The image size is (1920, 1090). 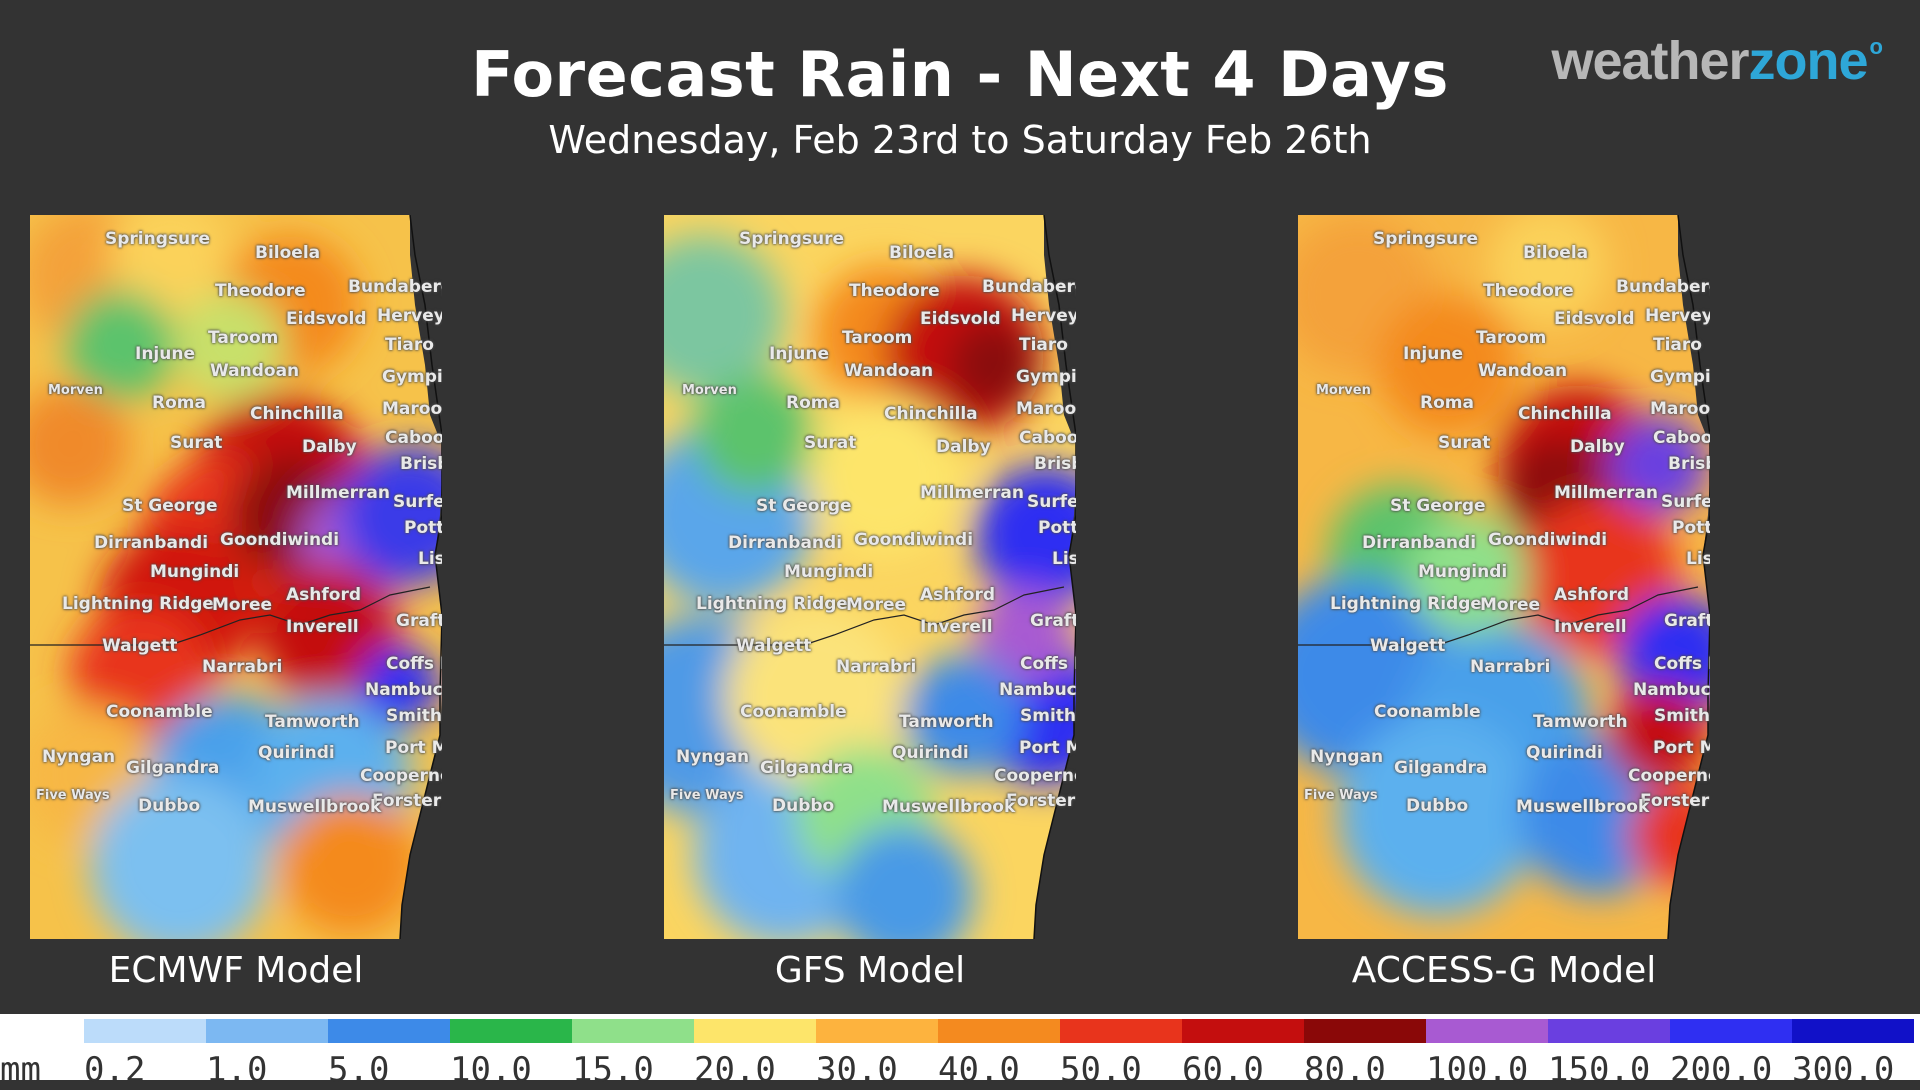 I want to click on town-label: Dalby, so click(x=963, y=447).